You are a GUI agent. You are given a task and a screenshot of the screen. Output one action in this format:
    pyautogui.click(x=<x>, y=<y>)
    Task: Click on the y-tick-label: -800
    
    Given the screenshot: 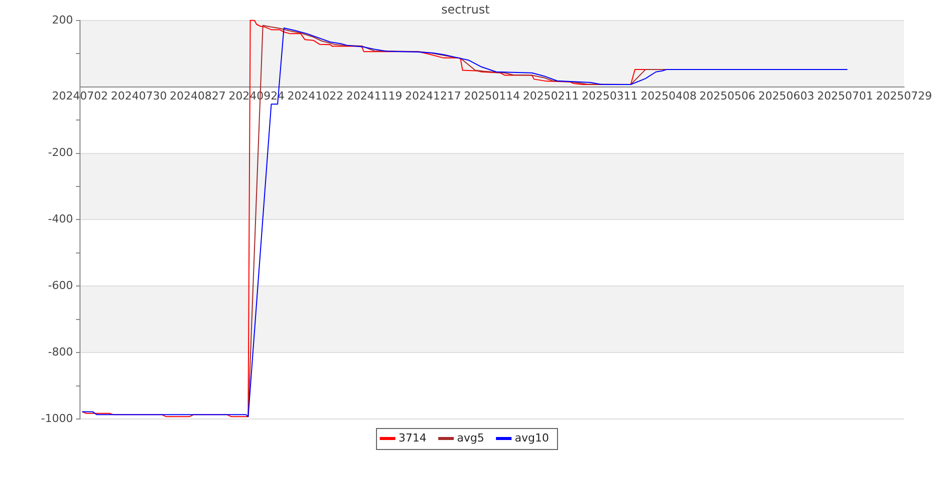 What is the action you would take?
    pyautogui.click(x=60, y=351)
    